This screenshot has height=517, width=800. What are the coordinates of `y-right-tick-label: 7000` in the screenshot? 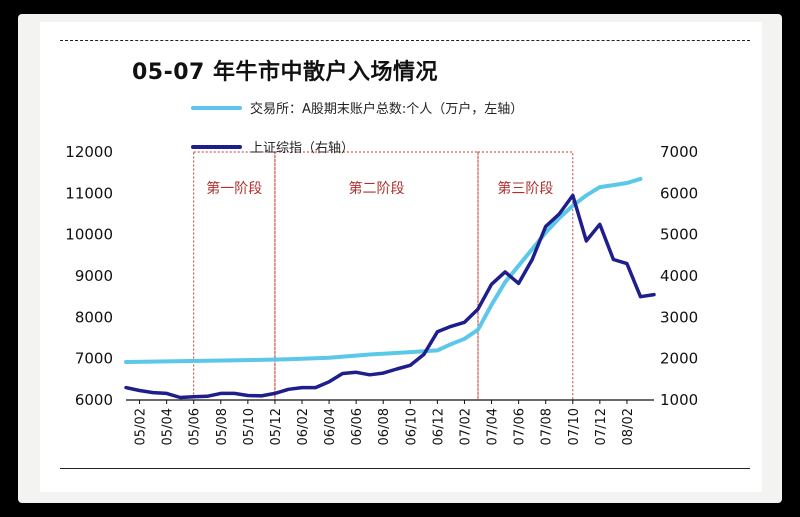 It's located at (679, 152).